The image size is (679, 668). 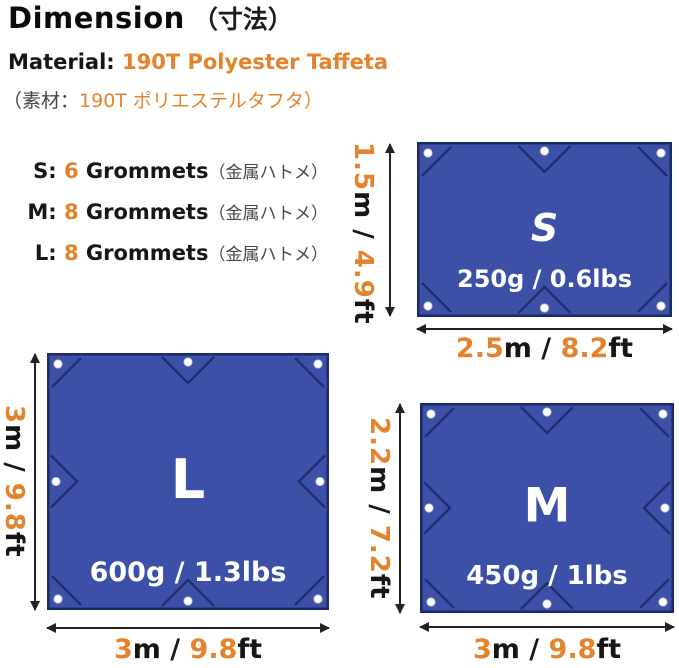 What do you see at coordinates (544, 329) in the screenshot?
I see `tarp-s-width-arrow` at bounding box center [544, 329].